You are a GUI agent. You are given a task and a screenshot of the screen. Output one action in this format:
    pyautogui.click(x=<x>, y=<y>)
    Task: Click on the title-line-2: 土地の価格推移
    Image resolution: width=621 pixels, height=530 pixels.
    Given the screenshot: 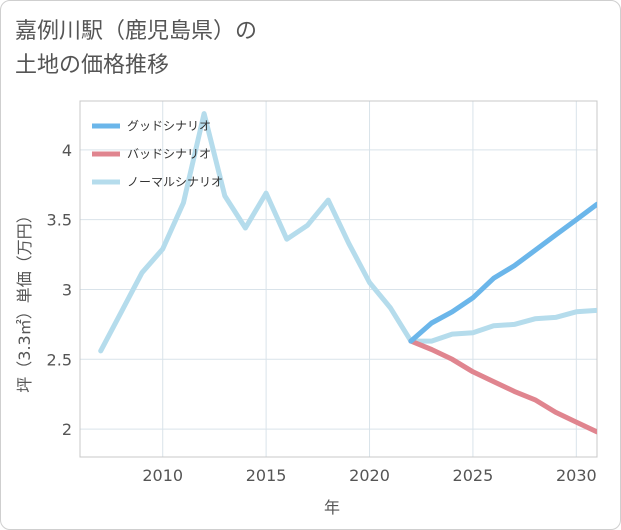 What is the action you would take?
    pyautogui.click(x=92, y=65)
    